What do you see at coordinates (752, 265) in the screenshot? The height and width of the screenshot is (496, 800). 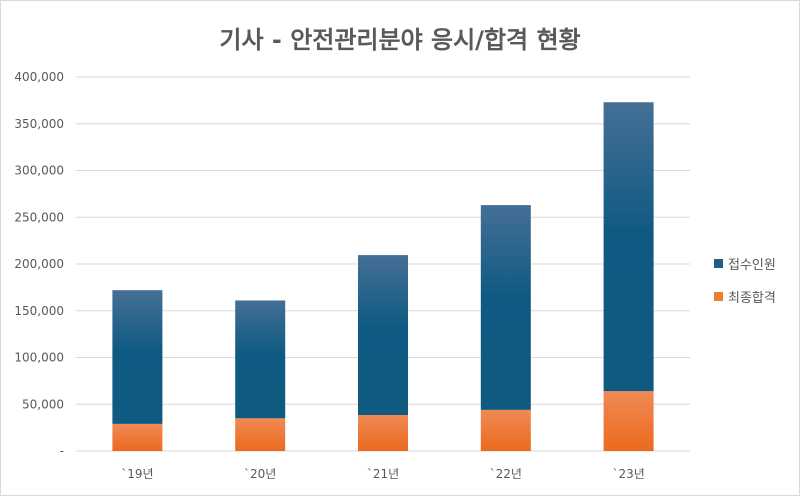 I see `legend-label-applicants: 접수인원` at bounding box center [752, 265].